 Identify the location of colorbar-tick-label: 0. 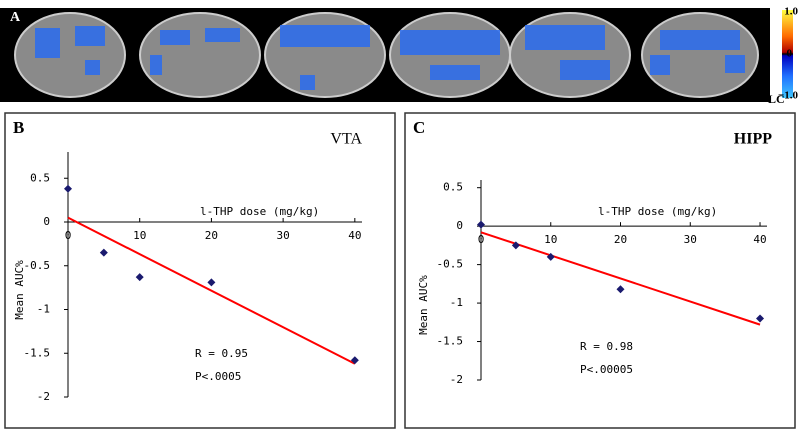
(790, 54).